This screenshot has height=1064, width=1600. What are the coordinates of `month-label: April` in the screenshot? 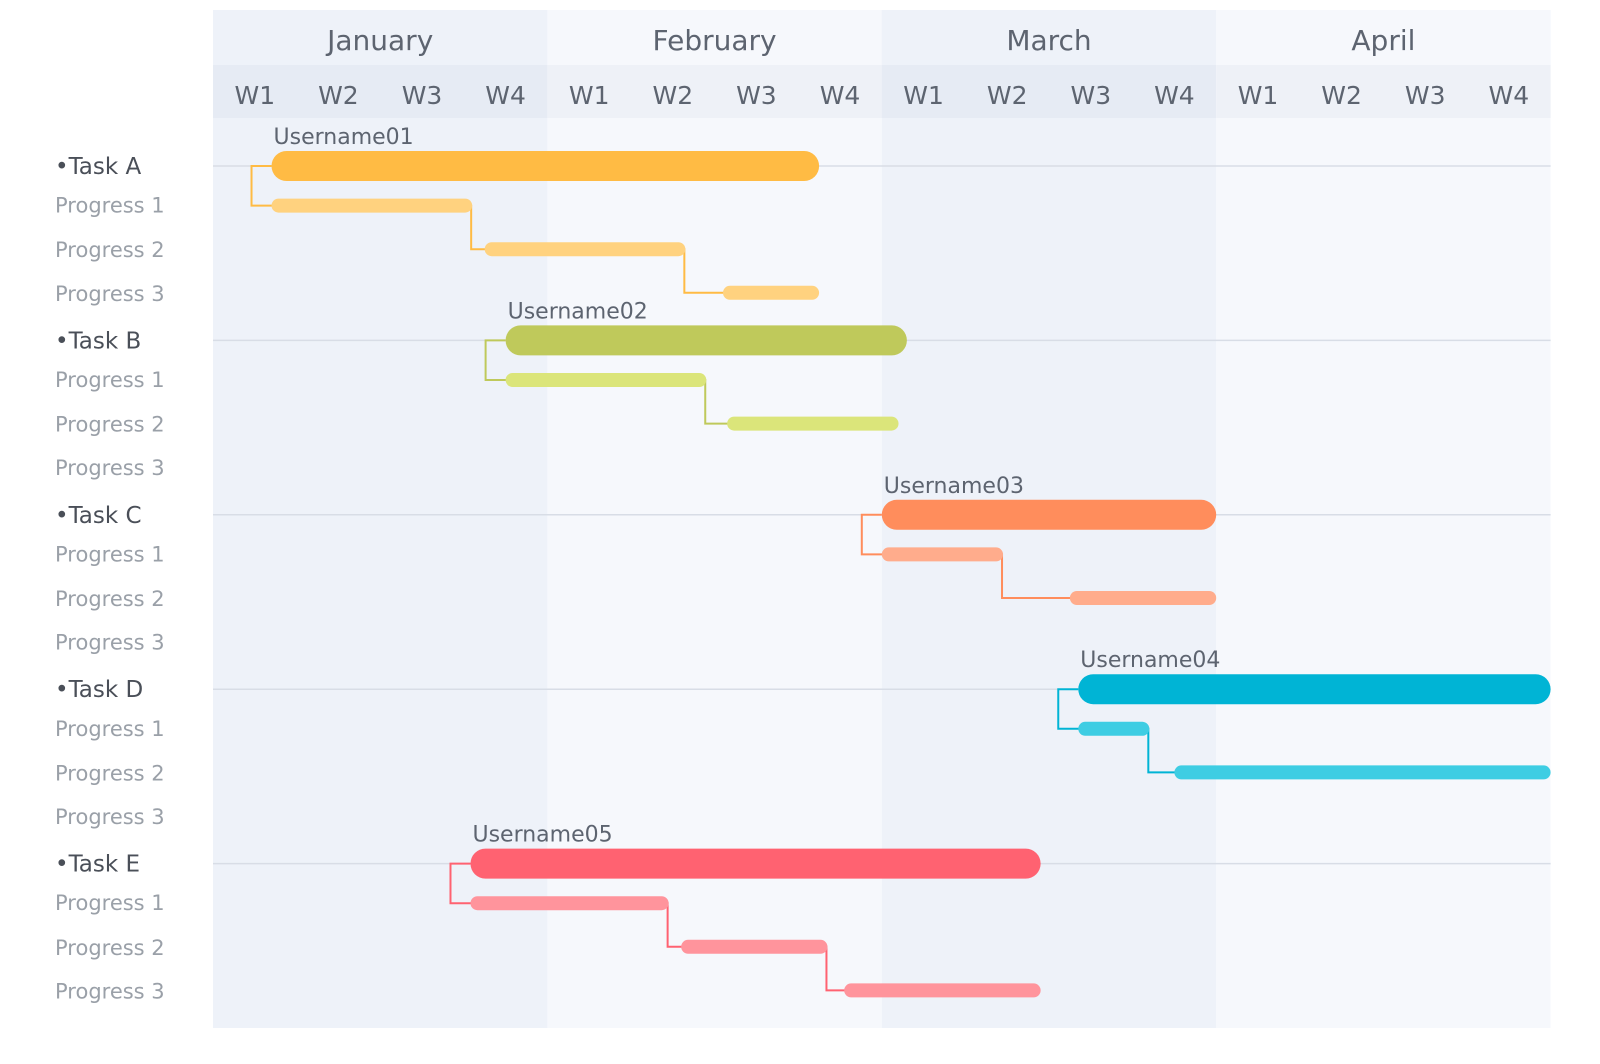 It's located at (1383, 40).